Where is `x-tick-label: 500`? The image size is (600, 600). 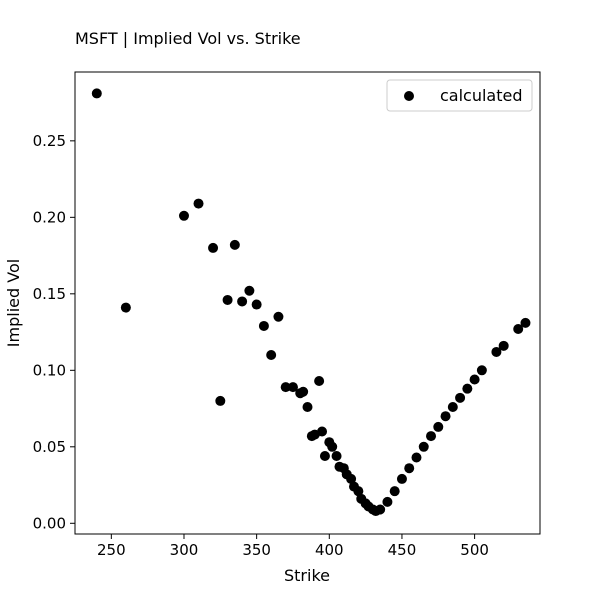 x-tick-label: 500 is located at coordinates (474, 550).